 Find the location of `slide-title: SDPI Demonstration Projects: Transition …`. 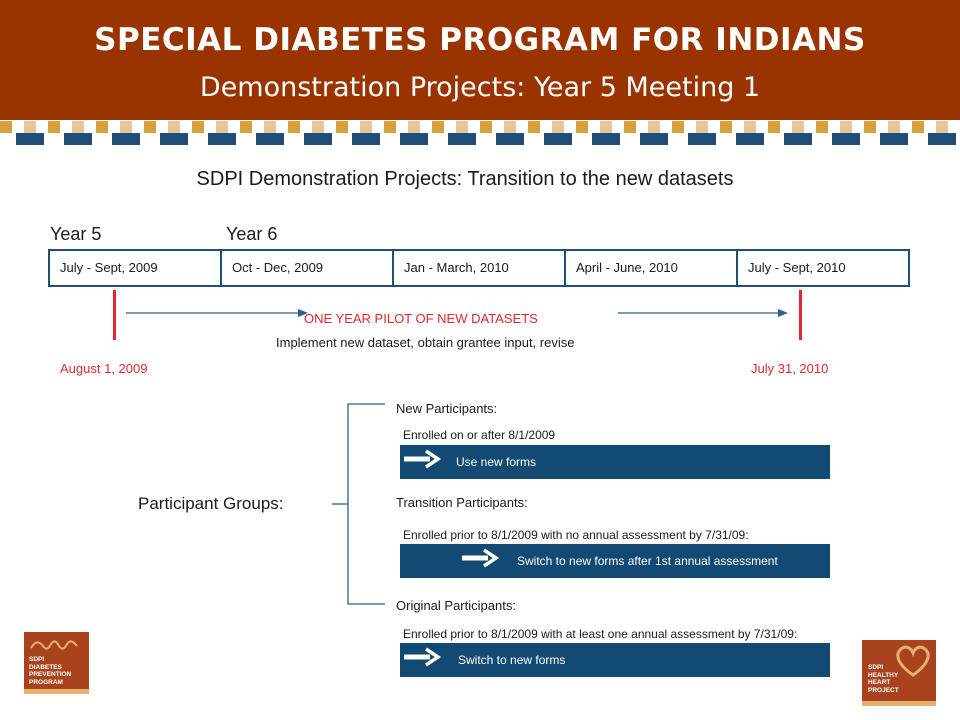

slide-title: SDPI Demonstration Projects: Transition … is located at coordinates (465, 179).